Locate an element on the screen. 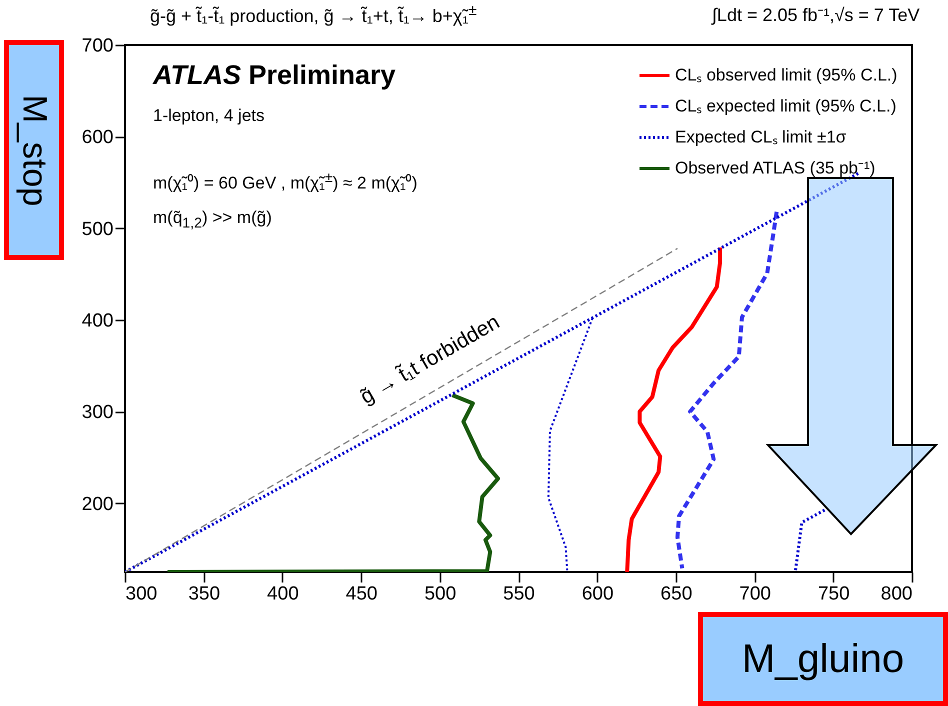 This screenshot has height=706, width=948. x-tick-label: 350 is located at coordinates (204, 594).